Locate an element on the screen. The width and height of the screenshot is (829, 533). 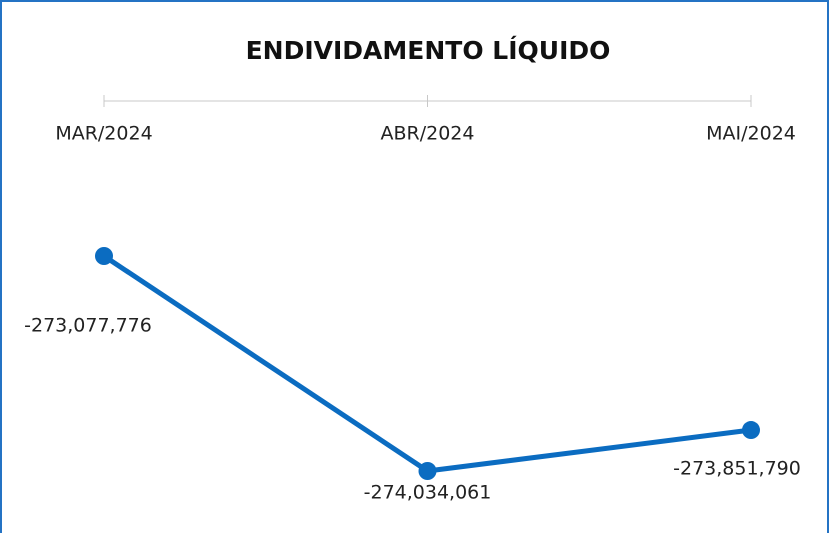
x-tick-label: ABR/2024 is located at coordinates (428, 134).